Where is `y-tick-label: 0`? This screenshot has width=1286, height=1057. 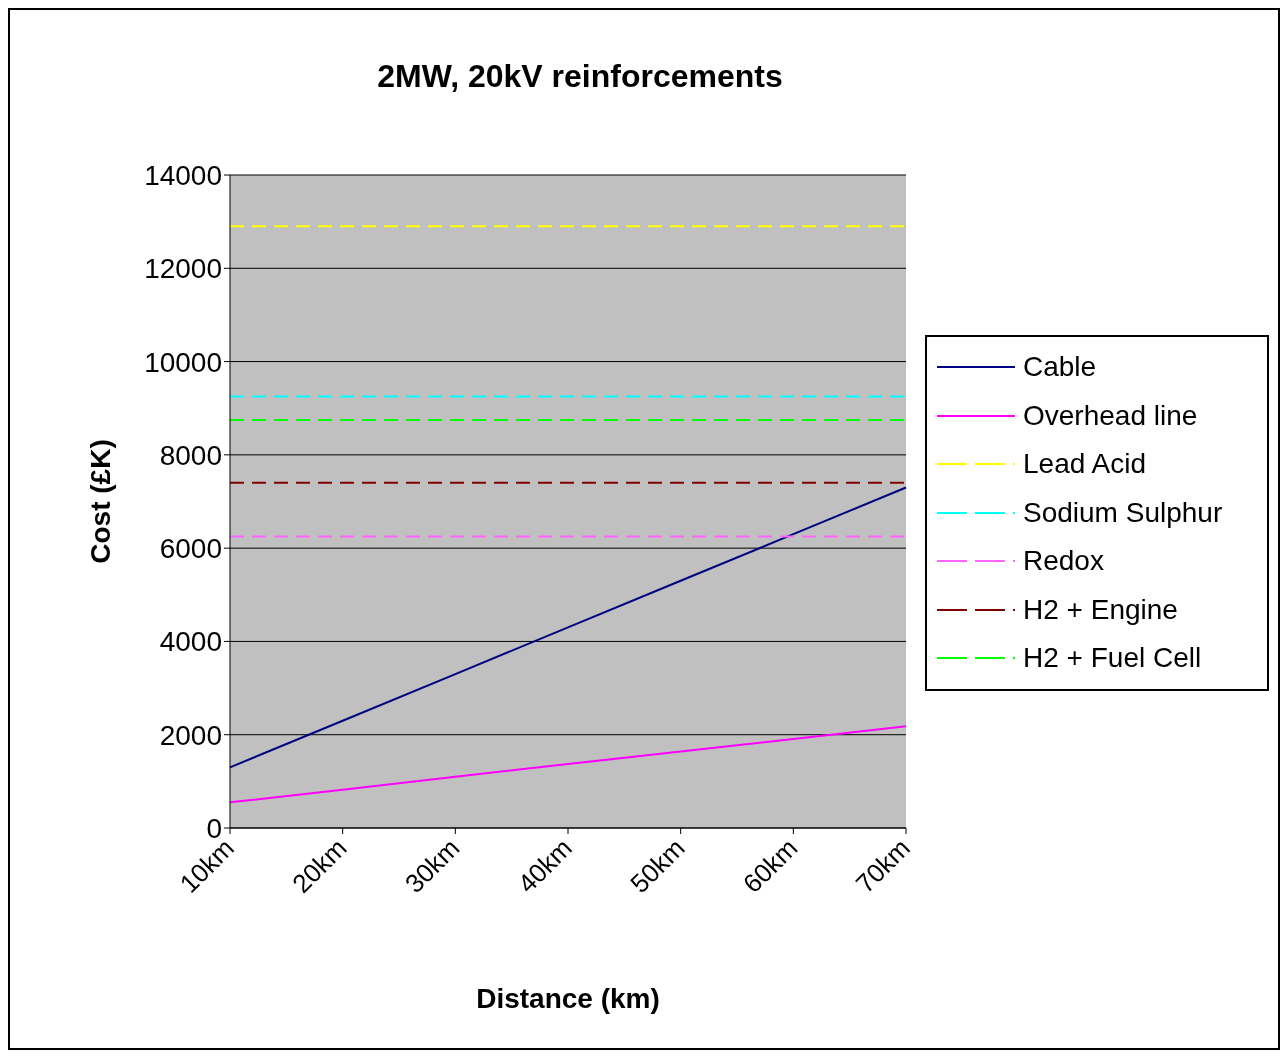
y-tick-label: 0 is located at coordinates (214, 828).